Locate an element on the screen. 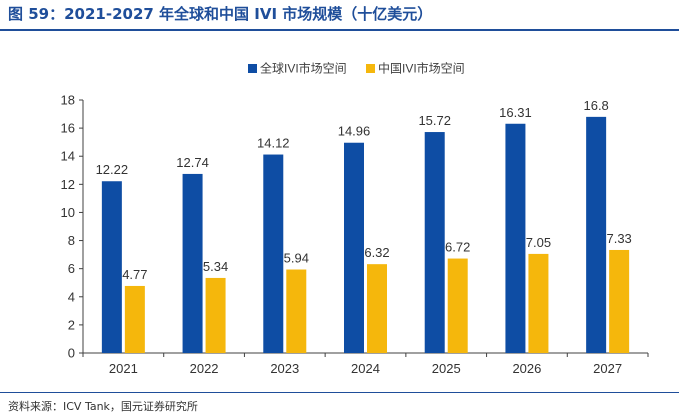  source-divider is located at coordinates (339, 392).